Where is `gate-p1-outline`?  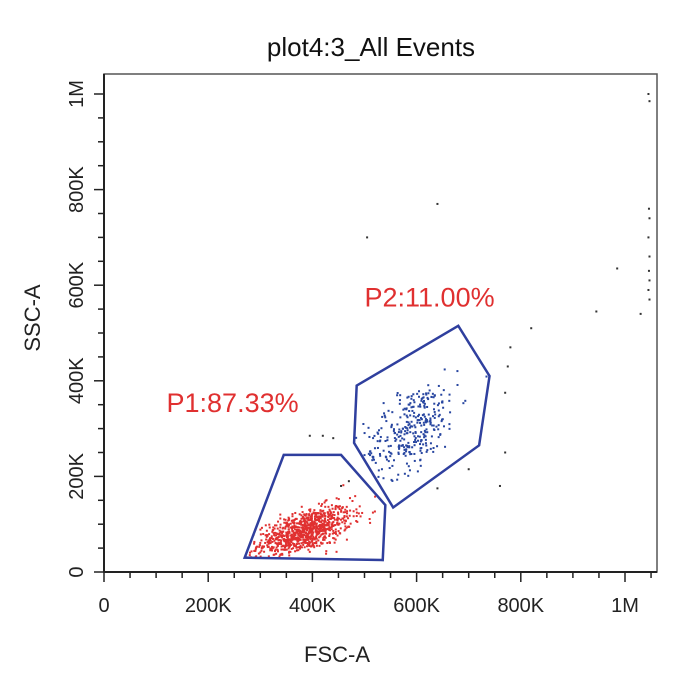
gate-p1-outline is located at coordinates (314, 507).